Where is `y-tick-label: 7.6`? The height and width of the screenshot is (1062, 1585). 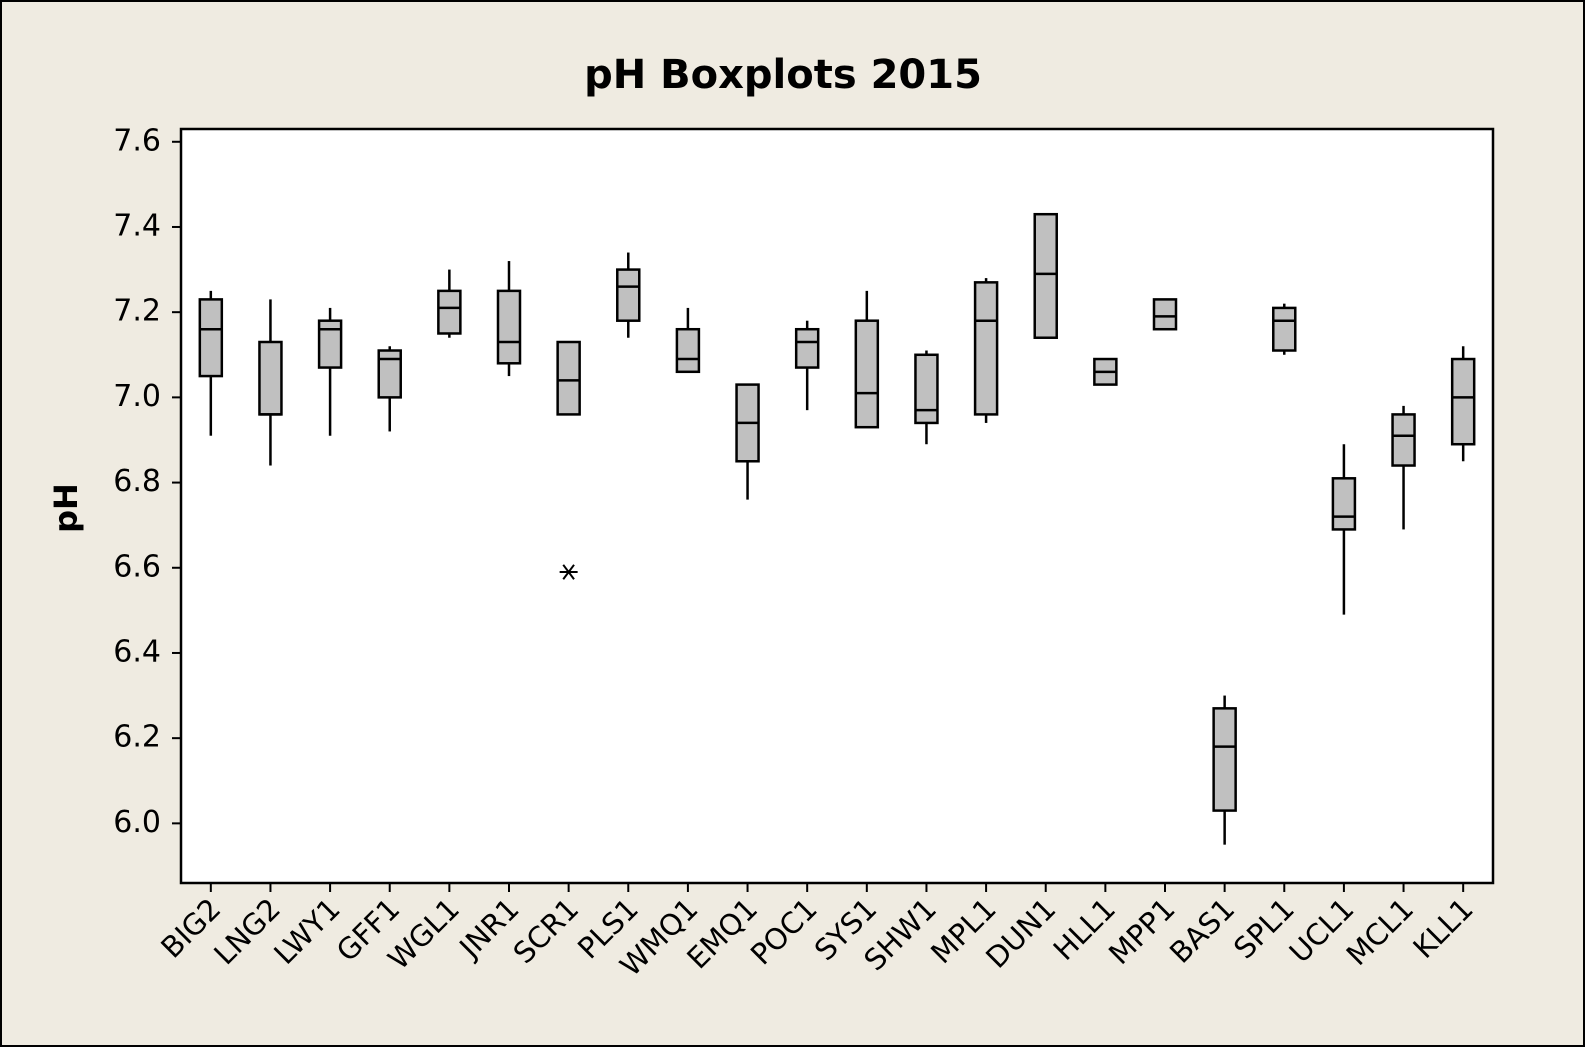
y-tick-label: 7.6 is located at coordinates (137, 140).